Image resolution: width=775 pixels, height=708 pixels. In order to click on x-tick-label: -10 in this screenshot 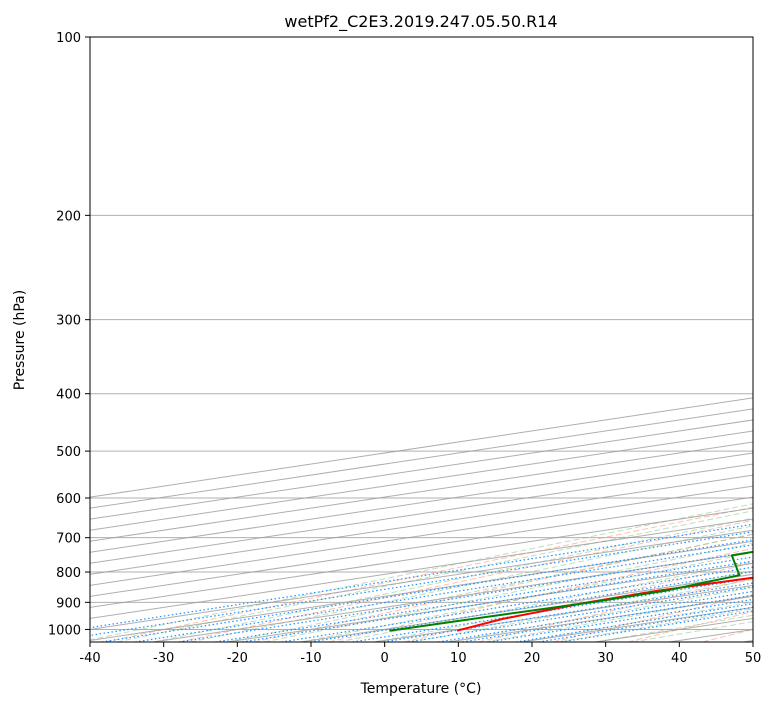, I will do `click(310, 658)`.